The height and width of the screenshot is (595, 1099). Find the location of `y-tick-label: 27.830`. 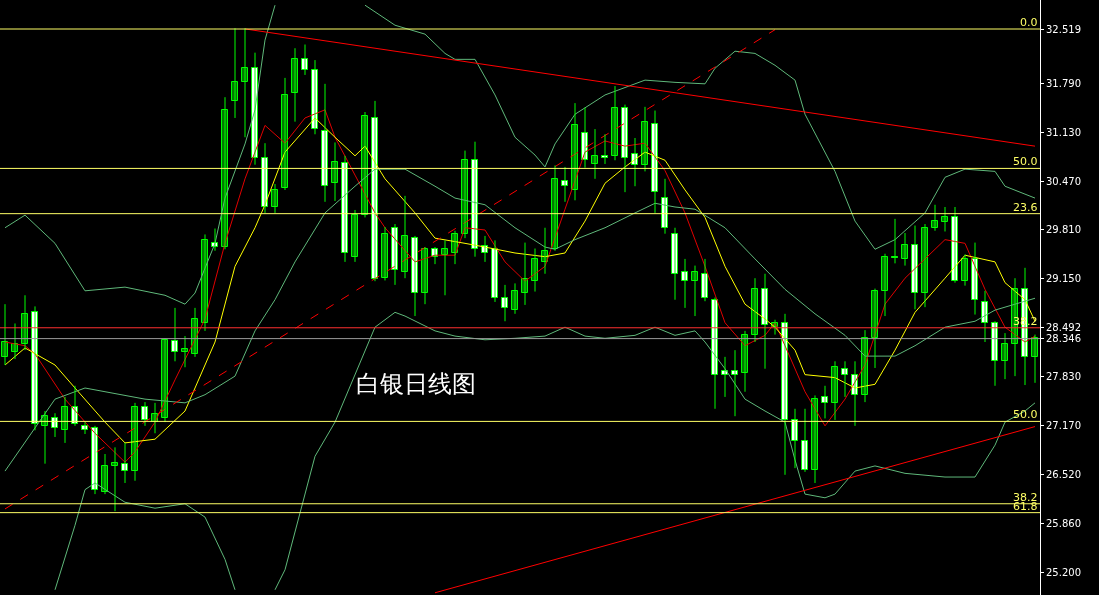

y-tick-label: 27.830 is located at coordinates (1063, 377).